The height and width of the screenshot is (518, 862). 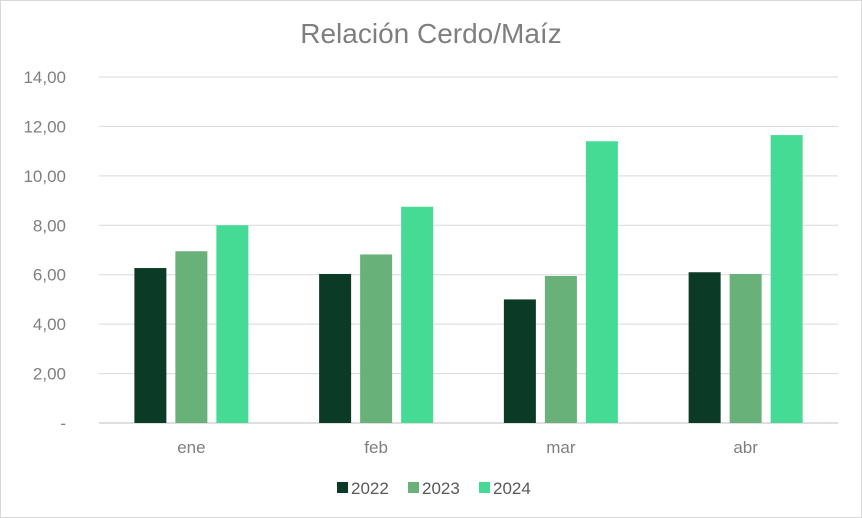 What do you see at coordinates (63, 423) in the screenshot?
I see `y-tick-label: -` at bounding box center [63, 423].